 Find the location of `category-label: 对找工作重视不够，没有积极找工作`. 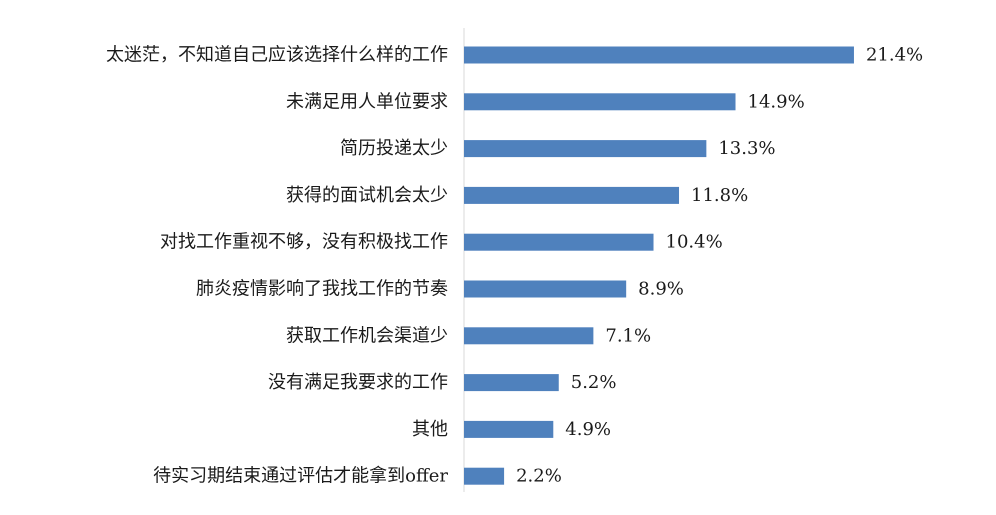

category-label: 对找工作重视不够，没有积极找工作 is located at coordinates (304, 242).